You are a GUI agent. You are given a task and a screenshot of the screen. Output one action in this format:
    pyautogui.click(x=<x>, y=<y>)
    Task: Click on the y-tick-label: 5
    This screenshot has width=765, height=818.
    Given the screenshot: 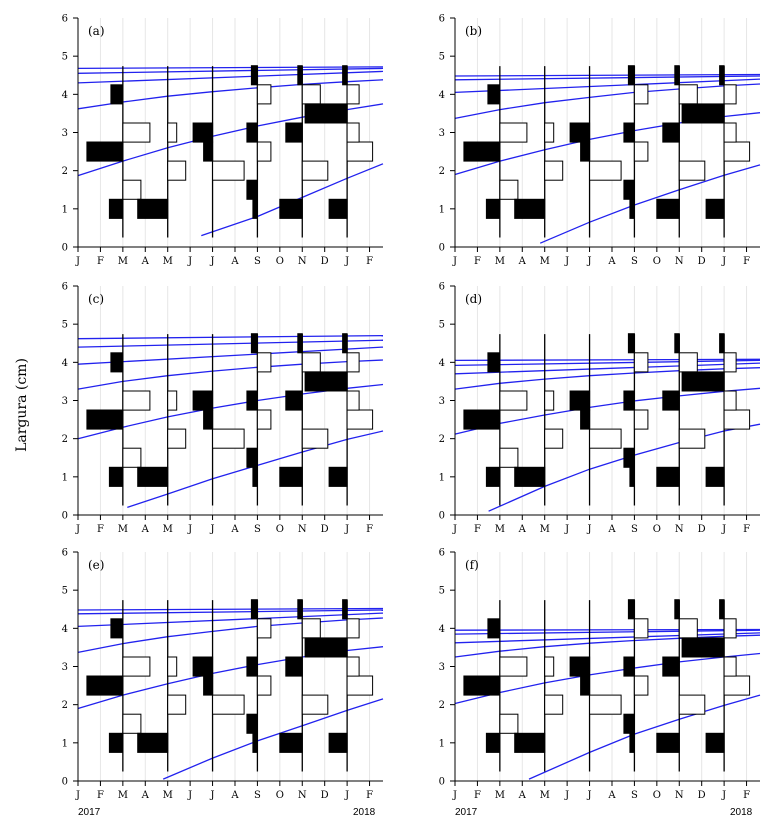 What is the action you would take?
    pyautogui.click(x=65, y=325)
    